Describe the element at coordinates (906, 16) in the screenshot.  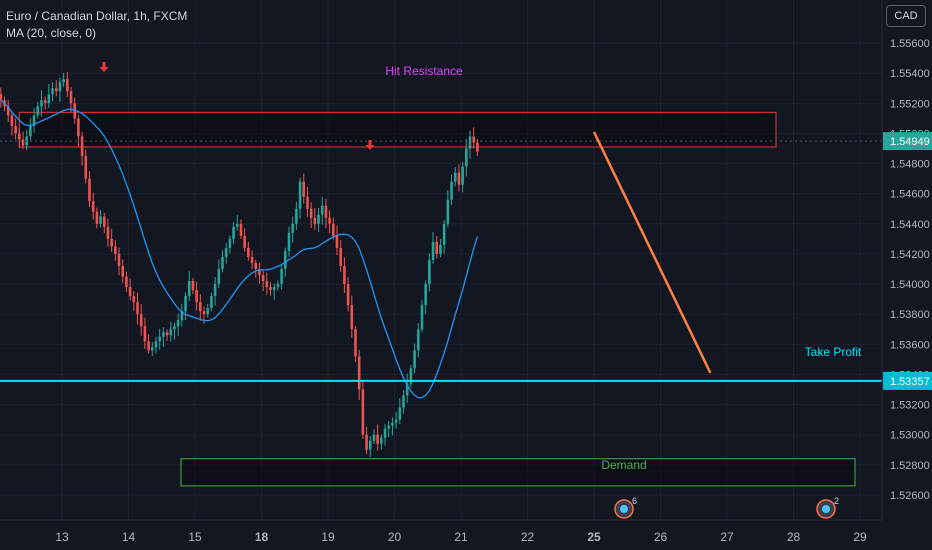
I see `currency-button: CAD` at that location.